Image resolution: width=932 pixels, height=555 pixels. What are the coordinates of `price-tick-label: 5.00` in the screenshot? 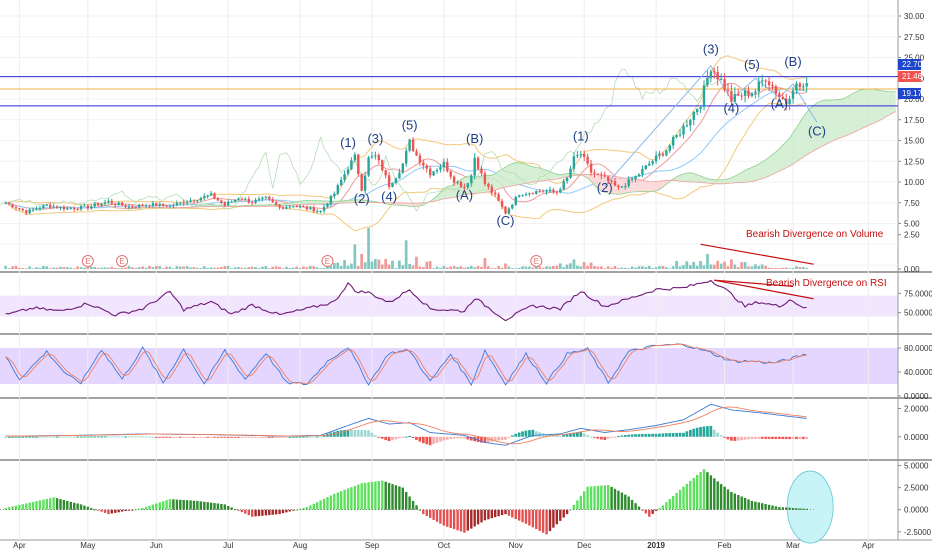 It's located at (912, 224).